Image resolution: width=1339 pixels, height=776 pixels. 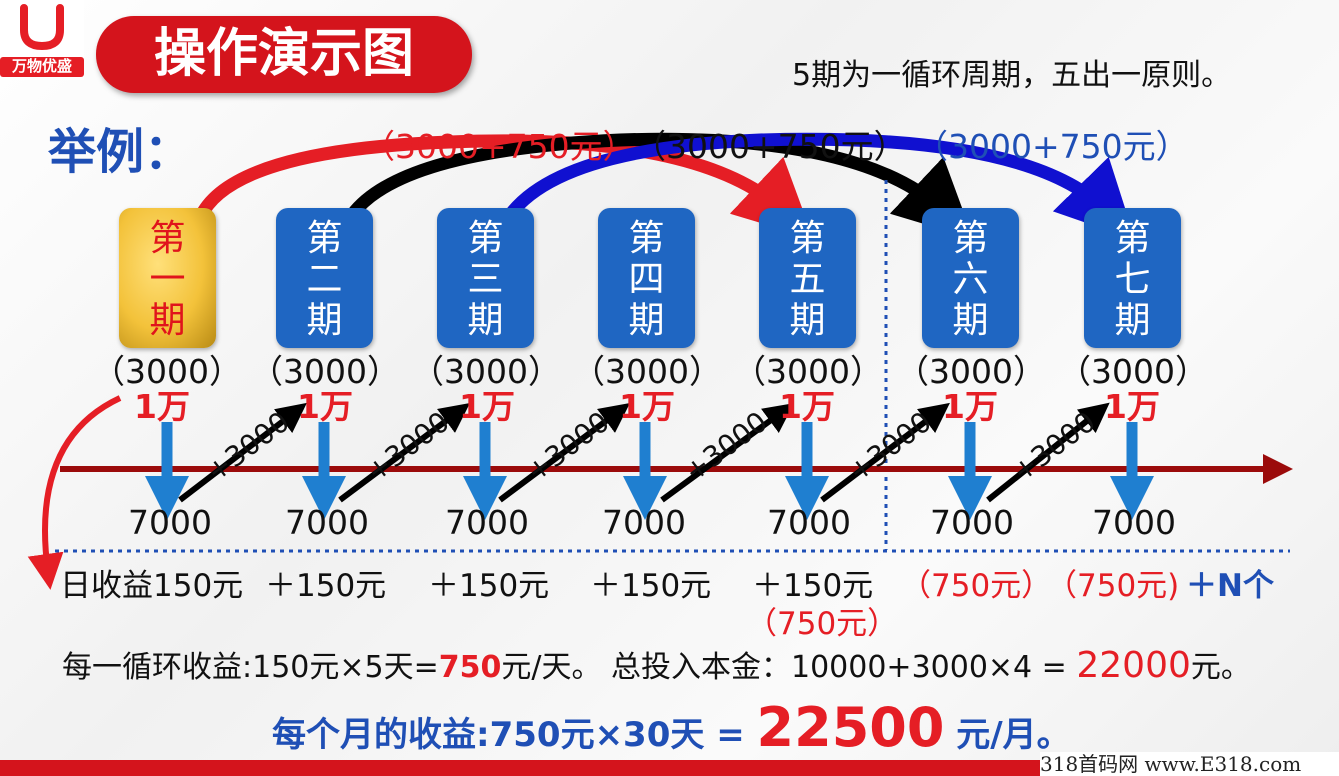 What do you see at coordinates (325, 371) in the screenshot?
I see `amount-2: （3000）` at bounding box center [325, 371].